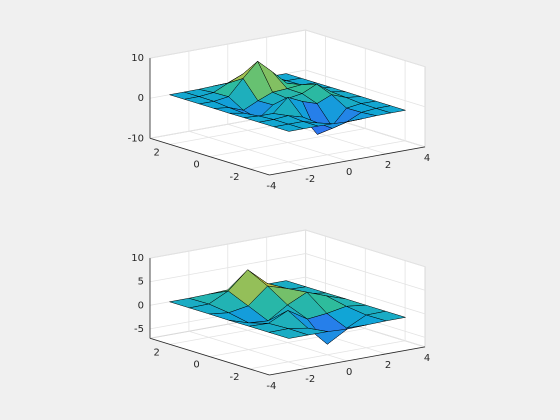  Describe the element at coordinates (136, 138) in the screenshot. I see `z-tick-label: -10` at that location.